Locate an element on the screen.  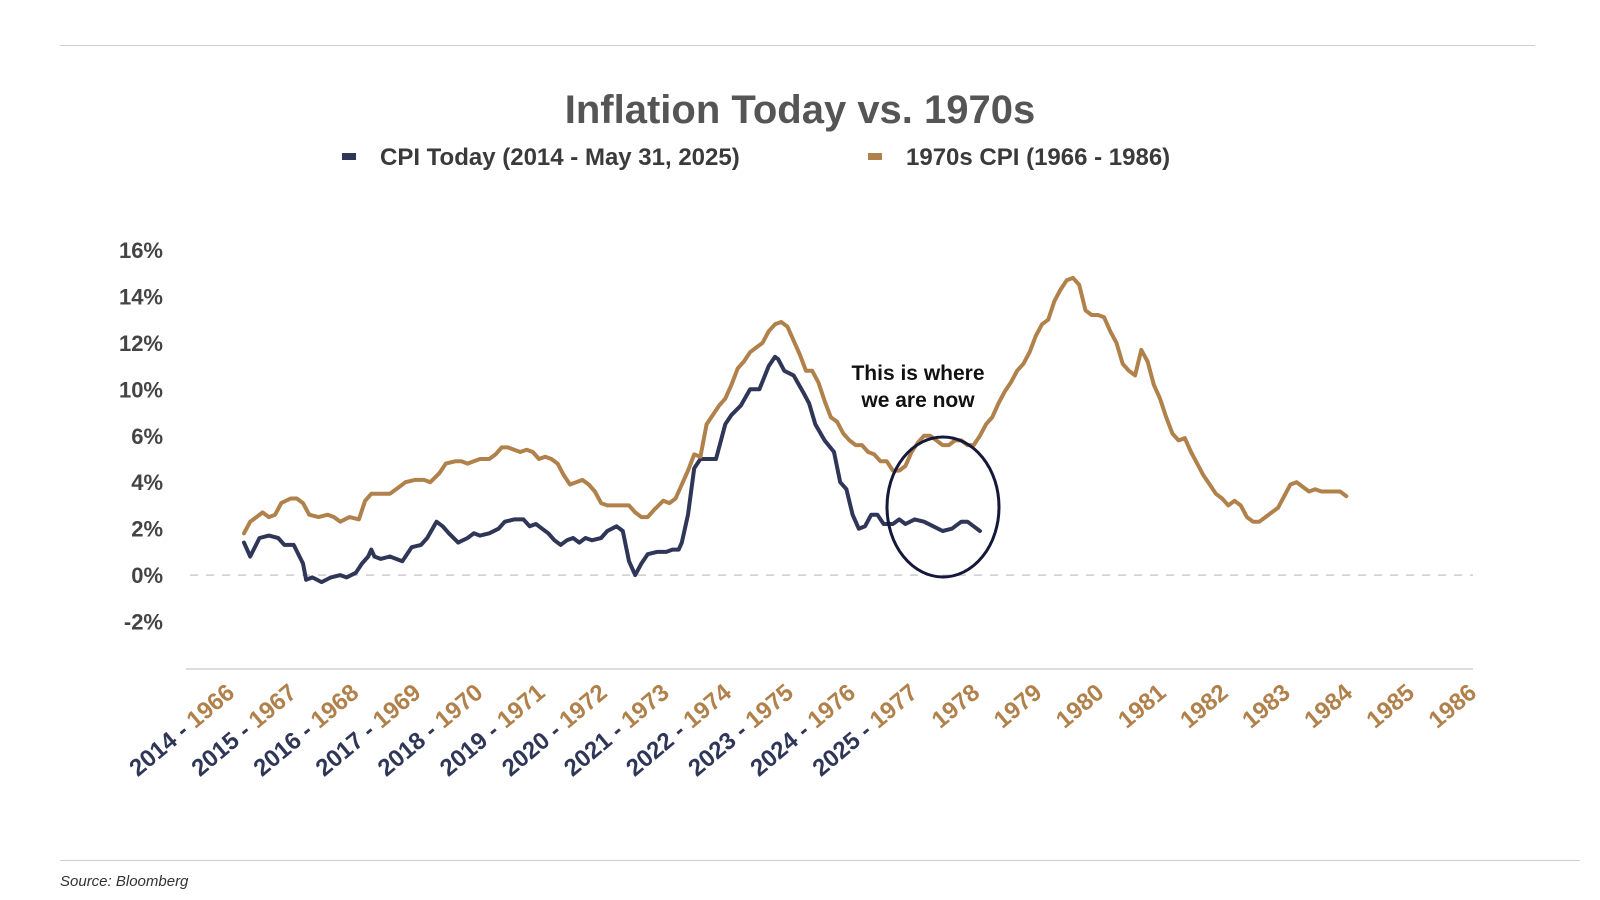
y-tick-label: -2% is located at coordinates (143, 622).